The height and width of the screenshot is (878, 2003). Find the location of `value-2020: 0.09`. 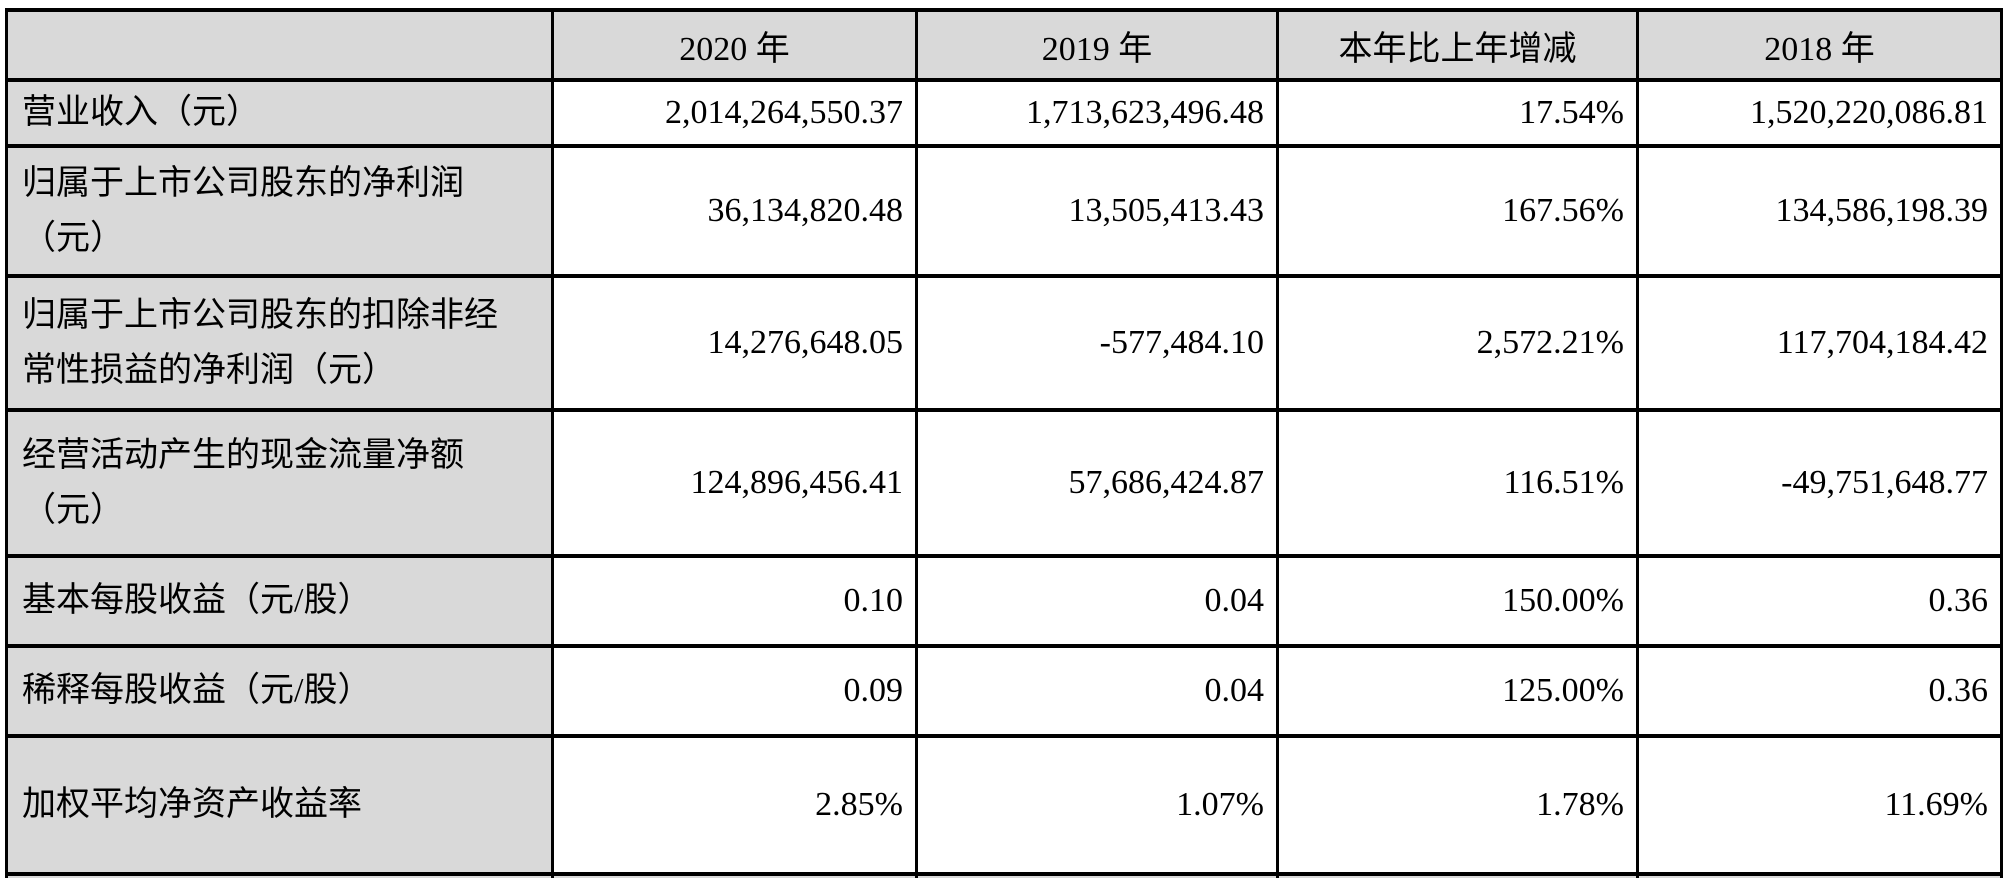

value-2020: 0.09 is located at coordinates (734, 691).